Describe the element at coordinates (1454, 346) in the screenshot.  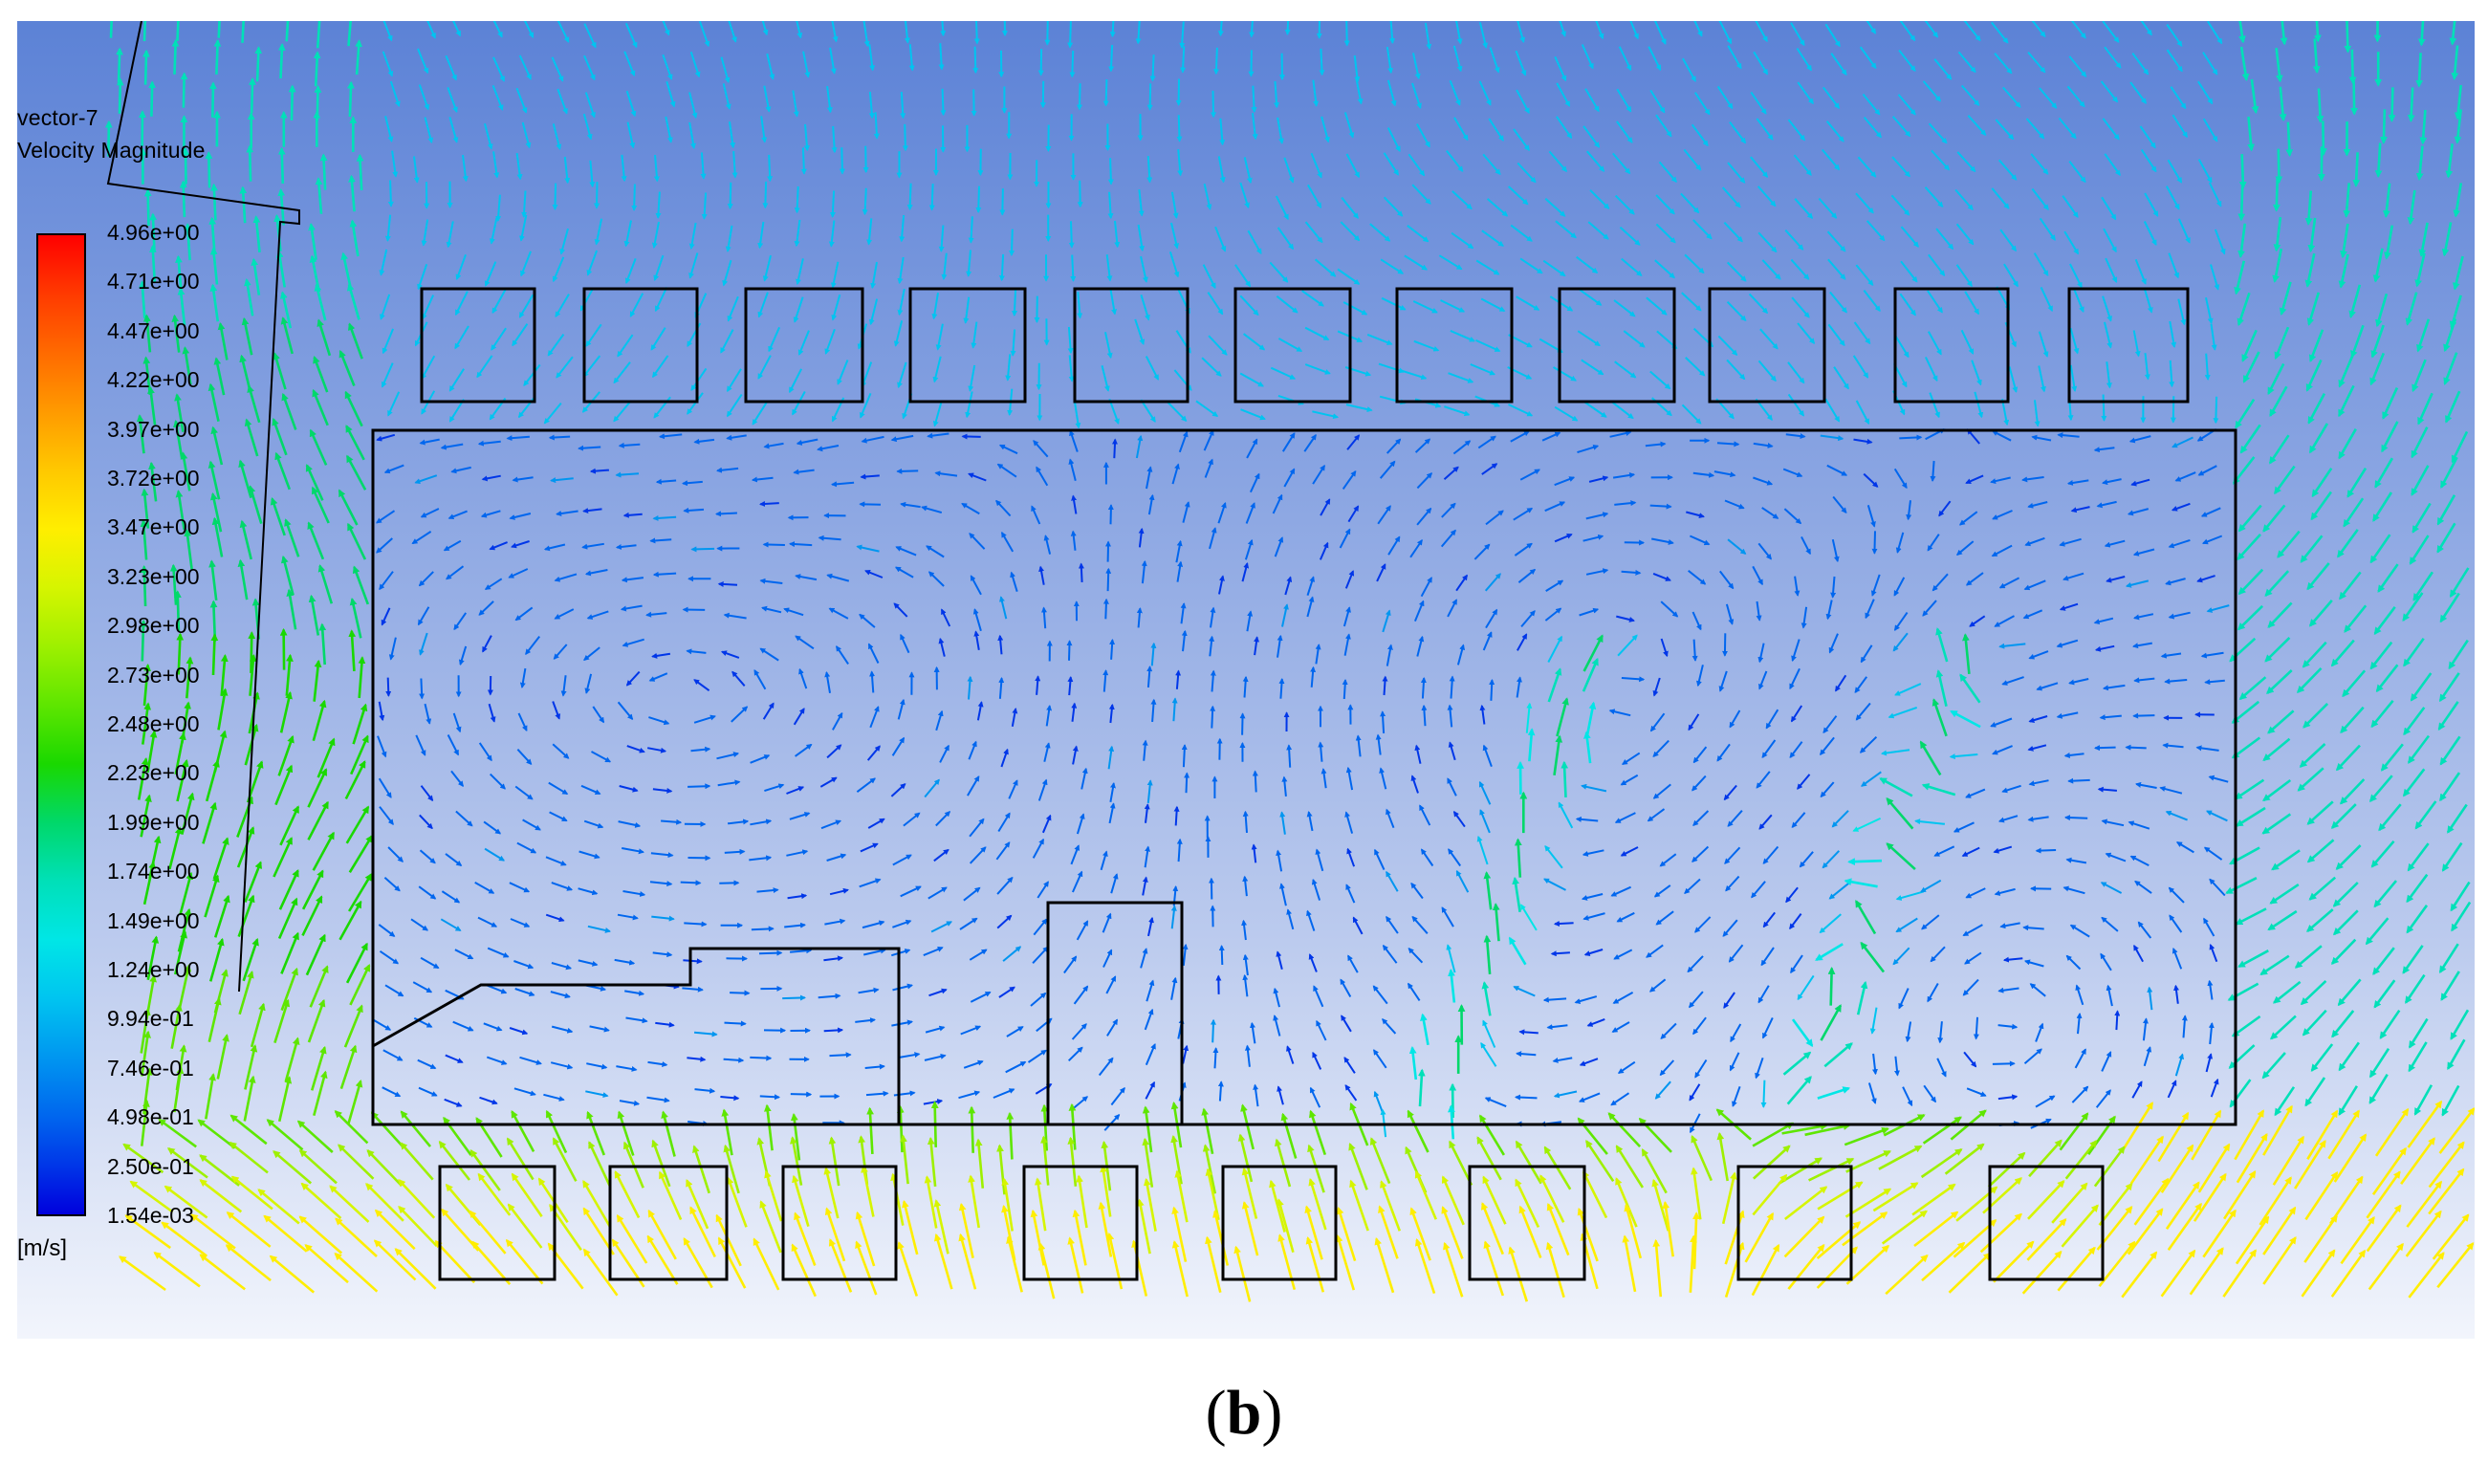
I see `top-window` at that location.